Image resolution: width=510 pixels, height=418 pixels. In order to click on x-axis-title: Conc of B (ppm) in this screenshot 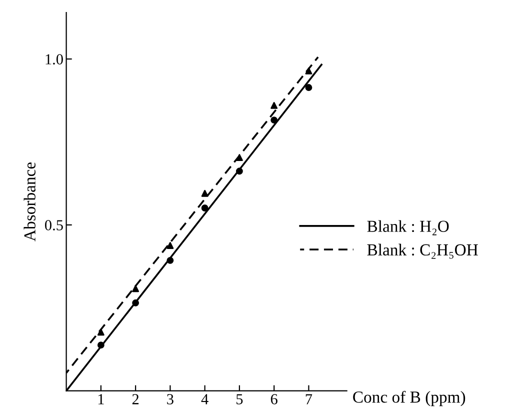, I will do `click(409, 398)`.